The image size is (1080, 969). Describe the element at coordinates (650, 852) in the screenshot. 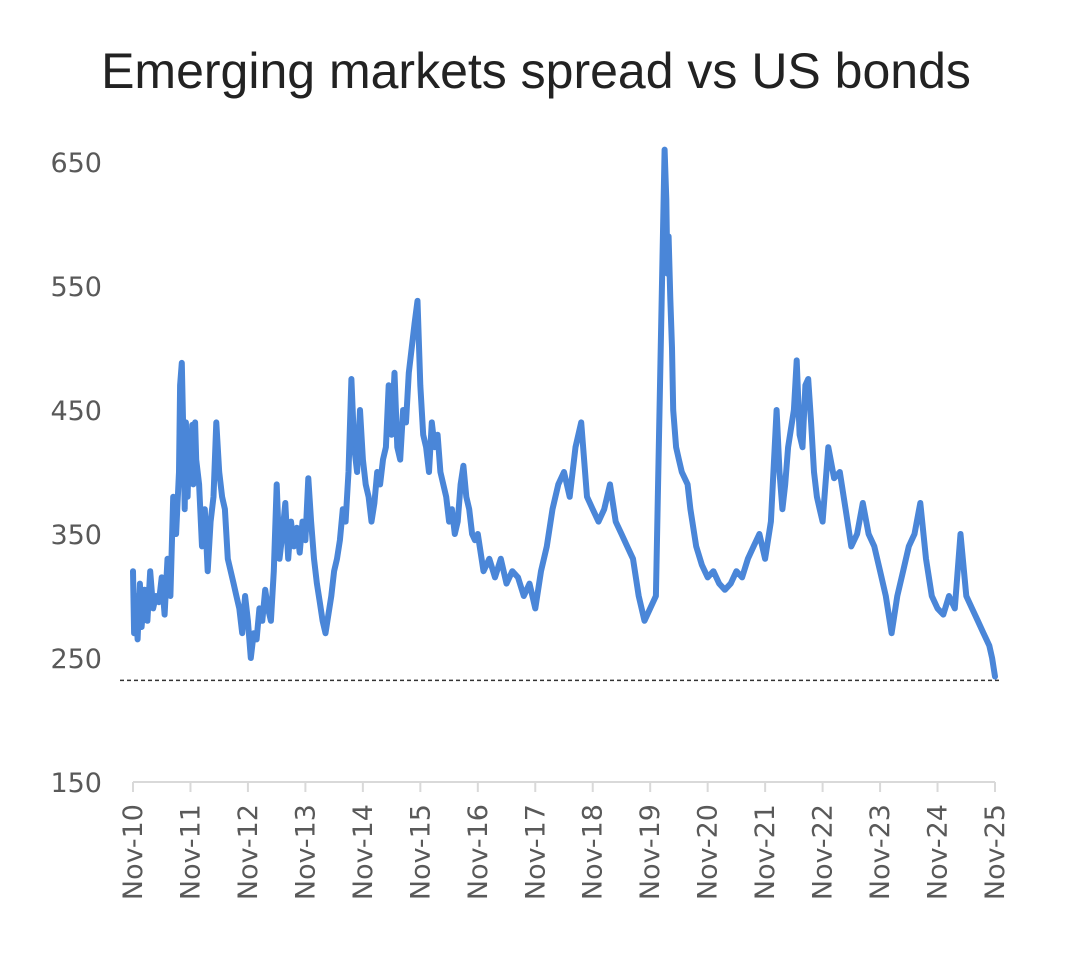

I see `x-tick-label: Nov-19` at that location.